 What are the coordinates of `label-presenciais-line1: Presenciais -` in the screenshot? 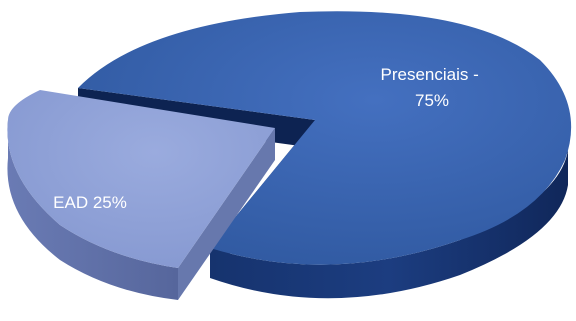 It's located at (430, 74).